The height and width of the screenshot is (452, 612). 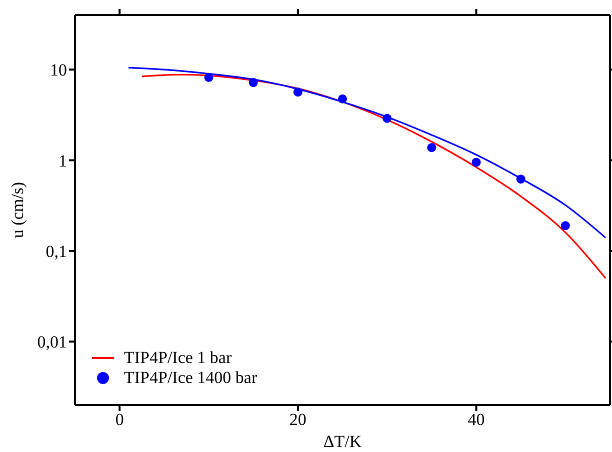 I want to click on x-tick-label: 40, so click(x=476, y=420).